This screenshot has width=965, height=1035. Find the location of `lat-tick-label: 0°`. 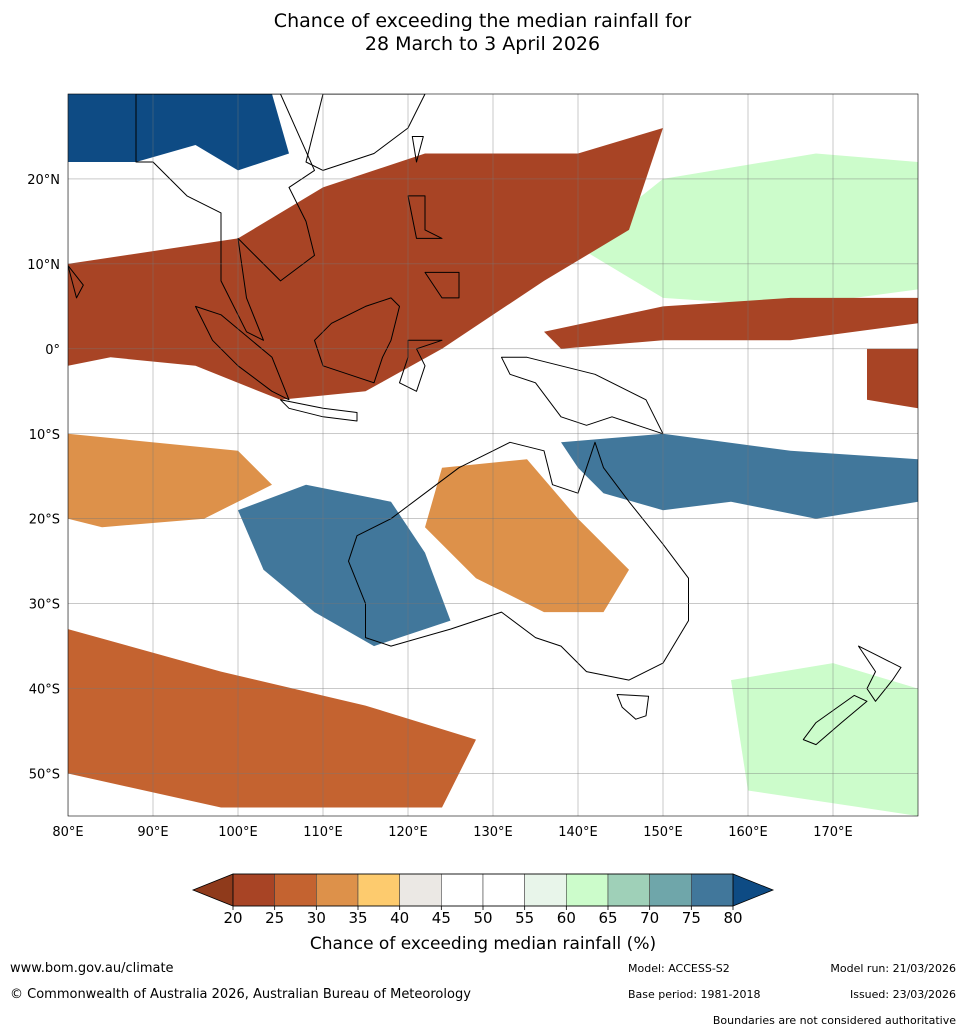

lat-tick-label: 0° is located at coordinates (52, 350).